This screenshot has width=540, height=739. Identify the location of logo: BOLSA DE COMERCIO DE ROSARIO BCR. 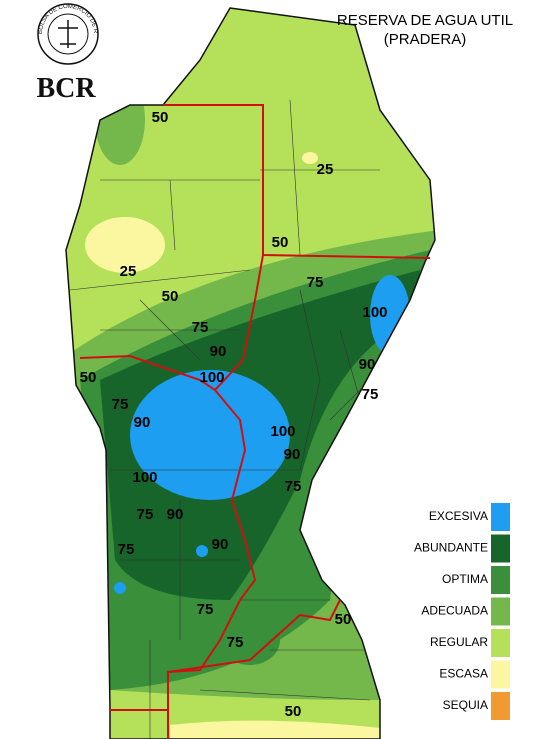
(49, 52).